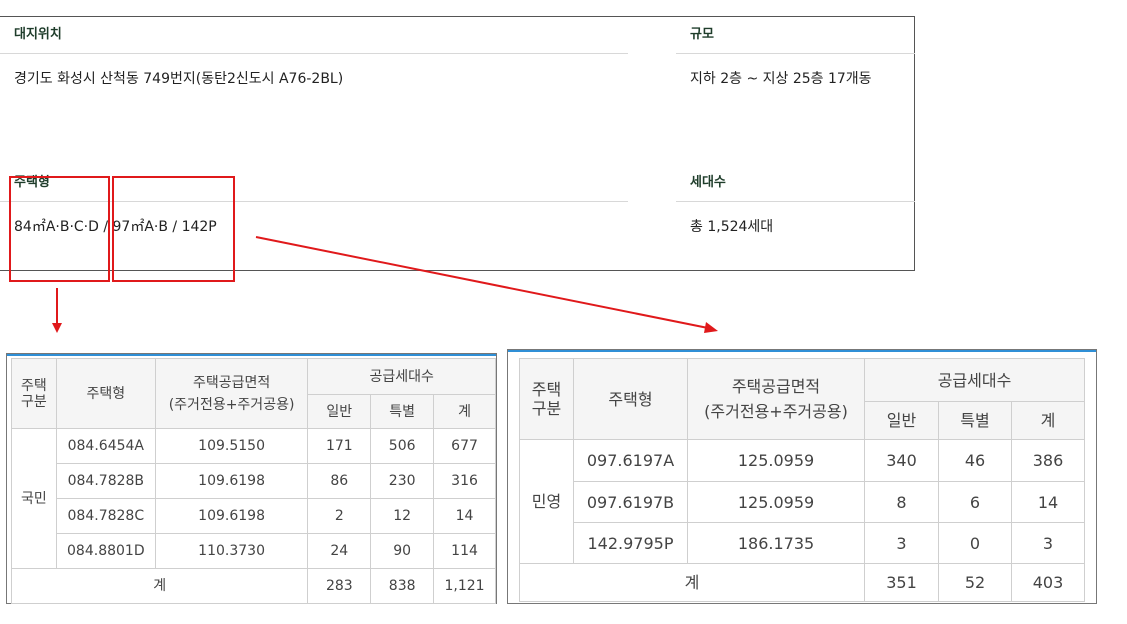 The height and width of the screenshot is (624, 1127). Describe the element at coordinates (1048, 582) in the screenshot. I see `sum-total: 403` at that location.